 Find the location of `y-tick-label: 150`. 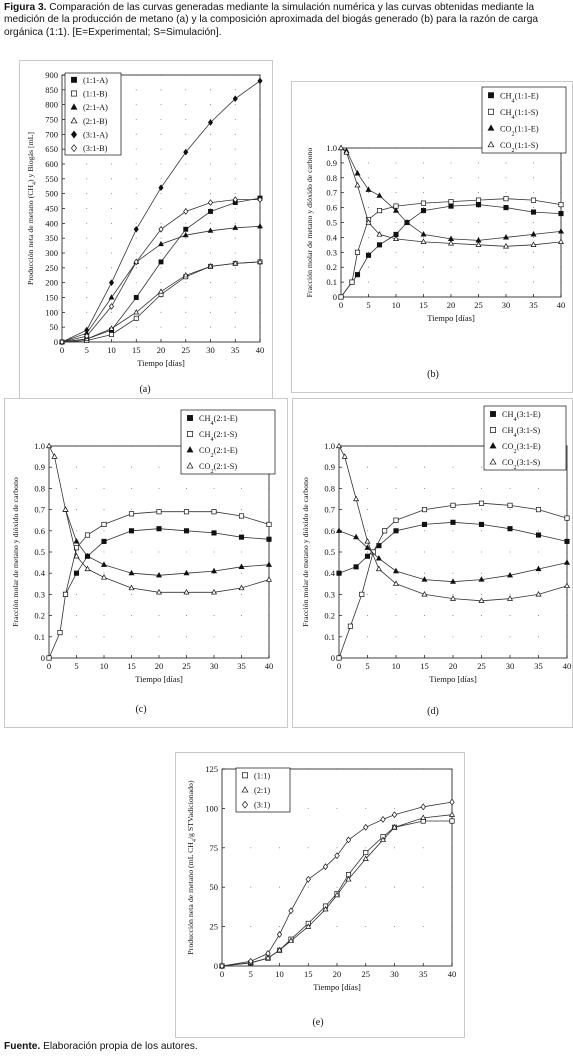

y-tick-label: 150 is located at coordinates (51, 298).